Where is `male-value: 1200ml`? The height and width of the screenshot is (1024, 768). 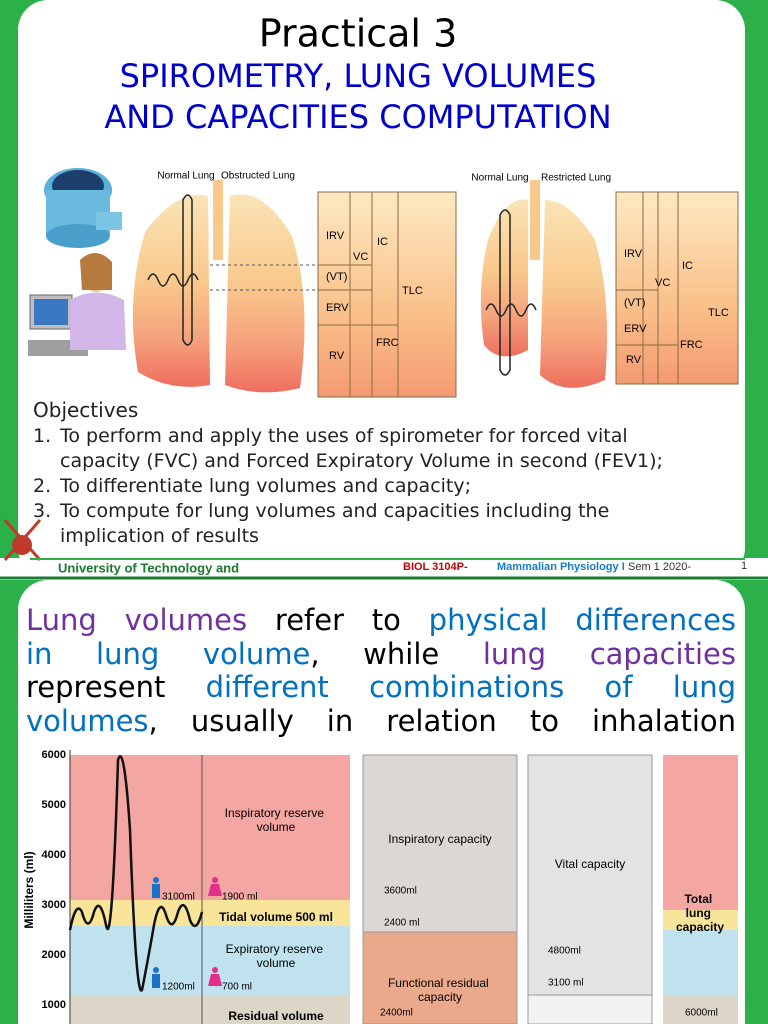
male-value: 1200ml is located at coordinates (178, 987).